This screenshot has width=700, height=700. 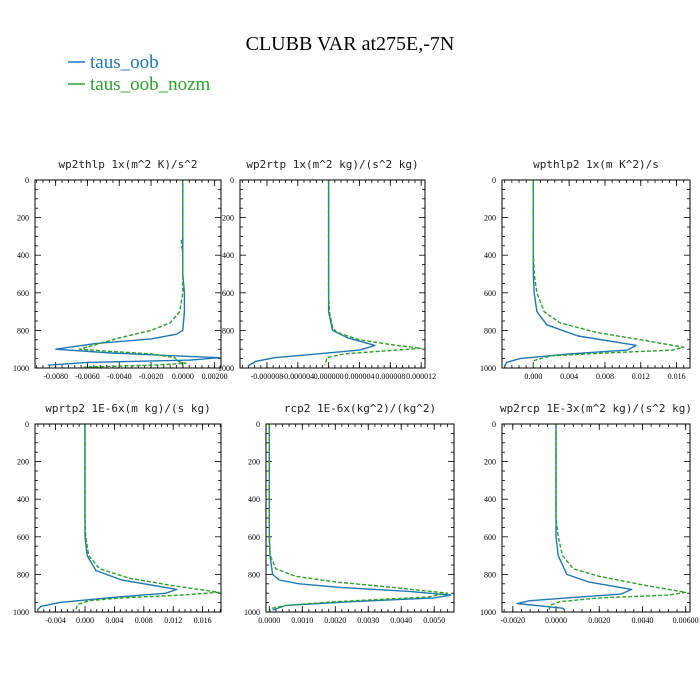 What do you see at coordinates (150, 84) in the screenshot?
I see `legend-label-taus-oob-nozm: taus_oob_nozm` at bounding box center [150, 84].